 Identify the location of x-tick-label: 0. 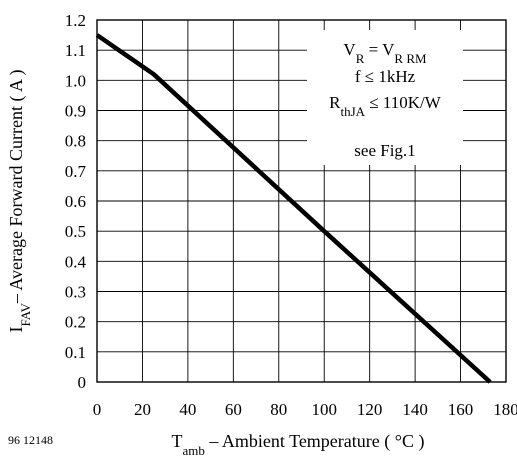
(97, 409).